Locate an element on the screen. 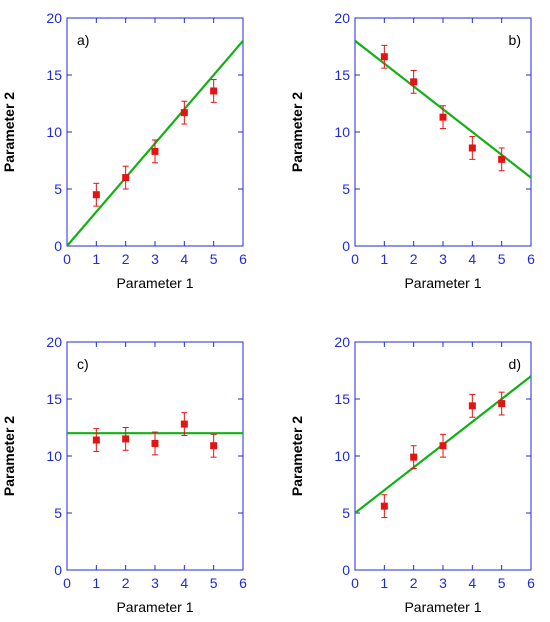 This screenshot has width=550, height=622. panel-label: a) is located at coordinates (83, 40).